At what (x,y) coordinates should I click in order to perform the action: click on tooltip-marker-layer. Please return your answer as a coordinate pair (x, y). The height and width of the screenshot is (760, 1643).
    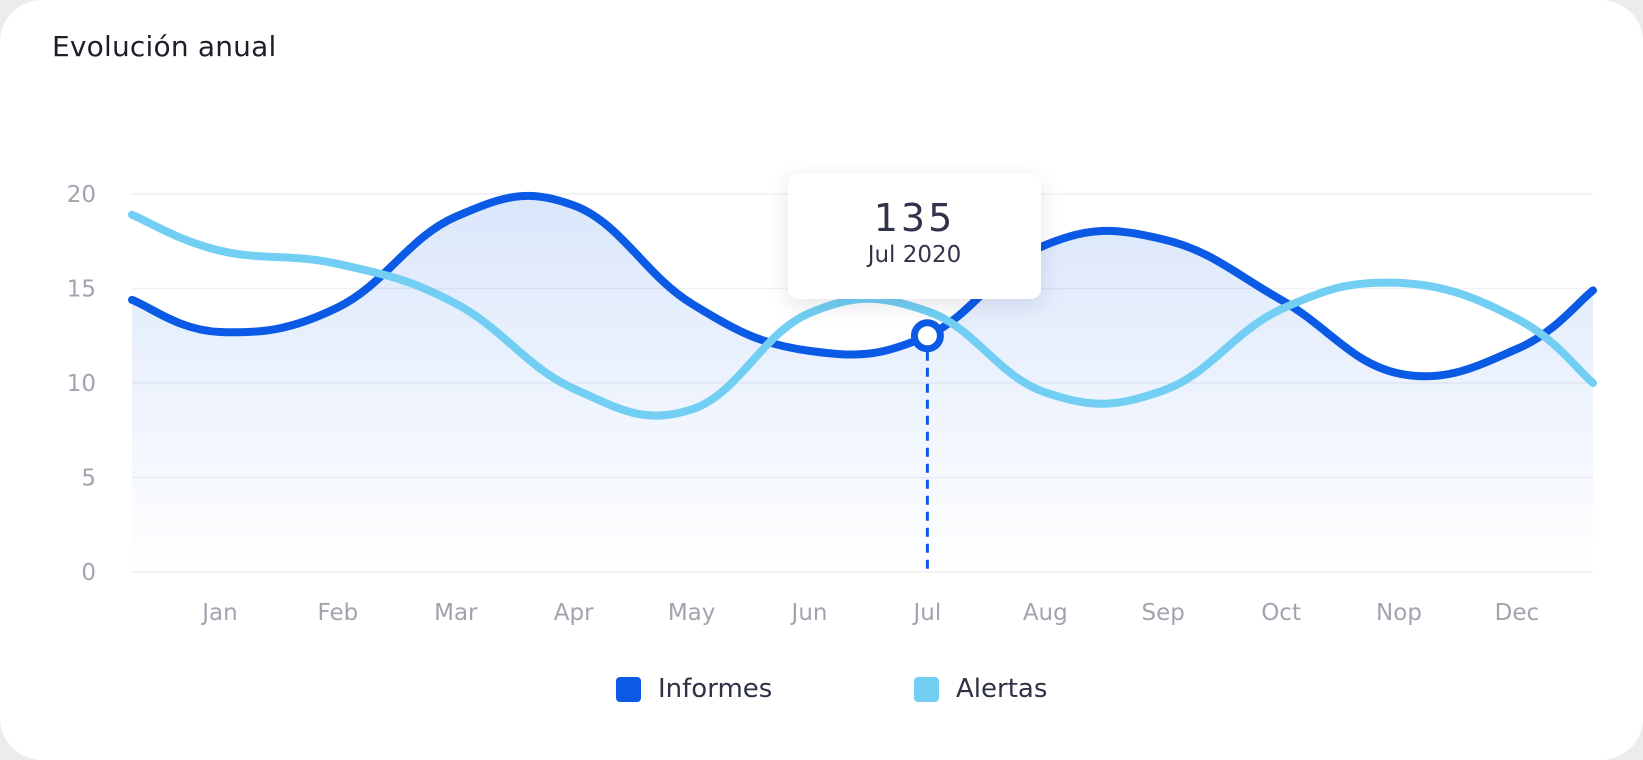
    Looking at the image, I should click on (927, 445).